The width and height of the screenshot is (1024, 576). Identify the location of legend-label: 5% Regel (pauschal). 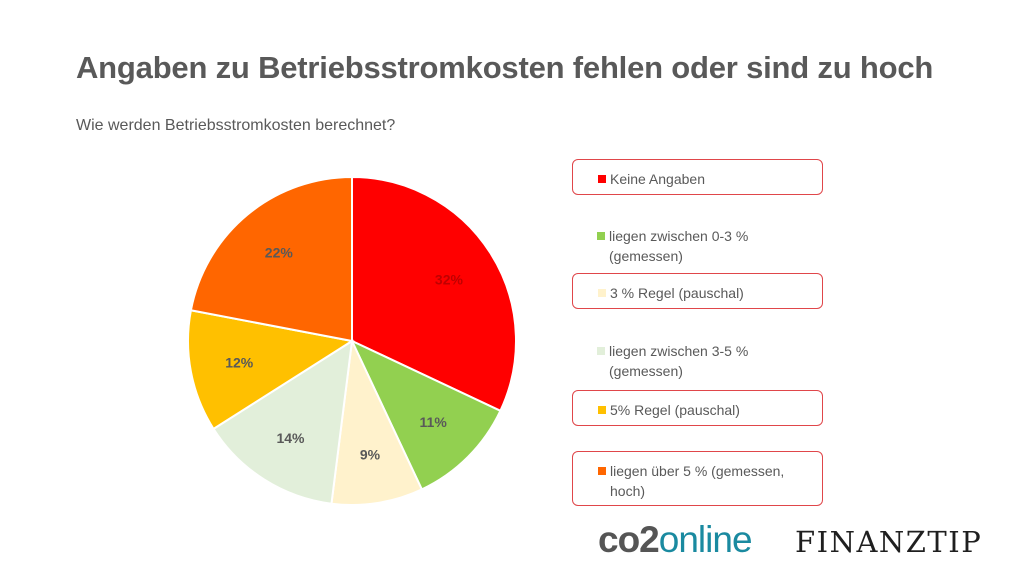
(675, 410).